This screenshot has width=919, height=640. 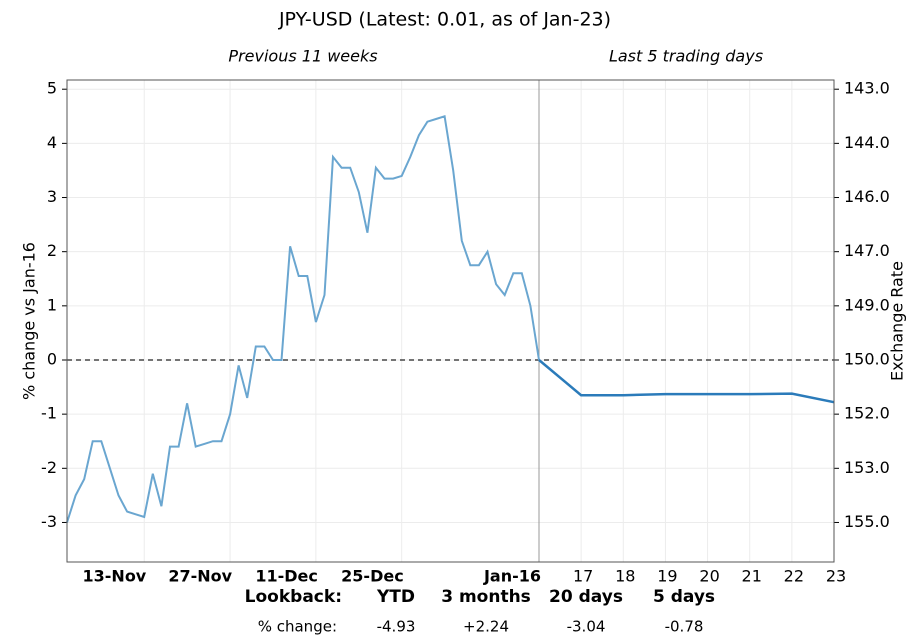 What do you see at coordinates (867, 521) in the screenshot?
I see `y2-tick-label: 155.0` at bounding box center [867, 521].